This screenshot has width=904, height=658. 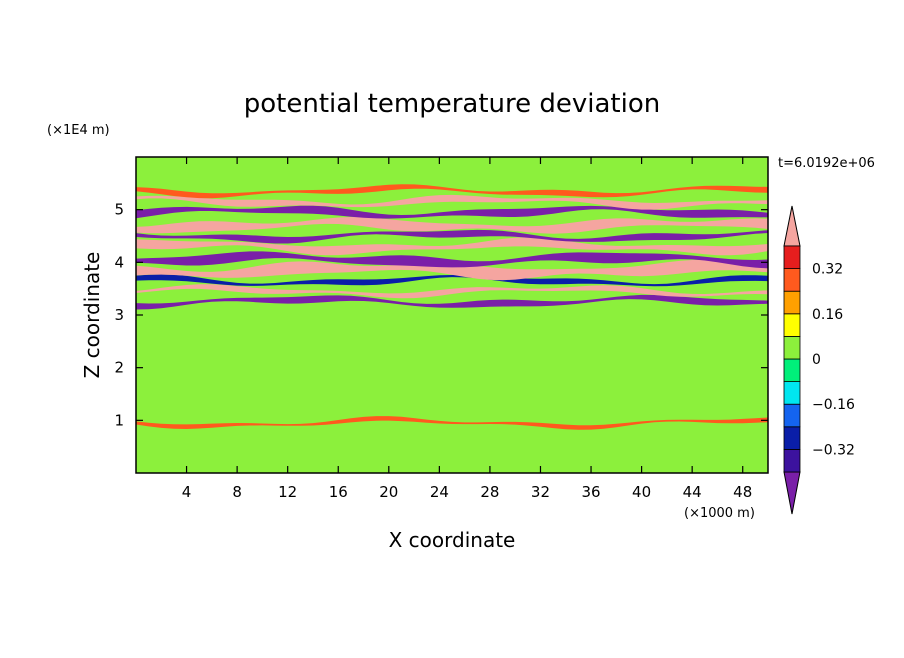 I want to click on colorbar-tick-label: 0, so click(x=816, y=360).